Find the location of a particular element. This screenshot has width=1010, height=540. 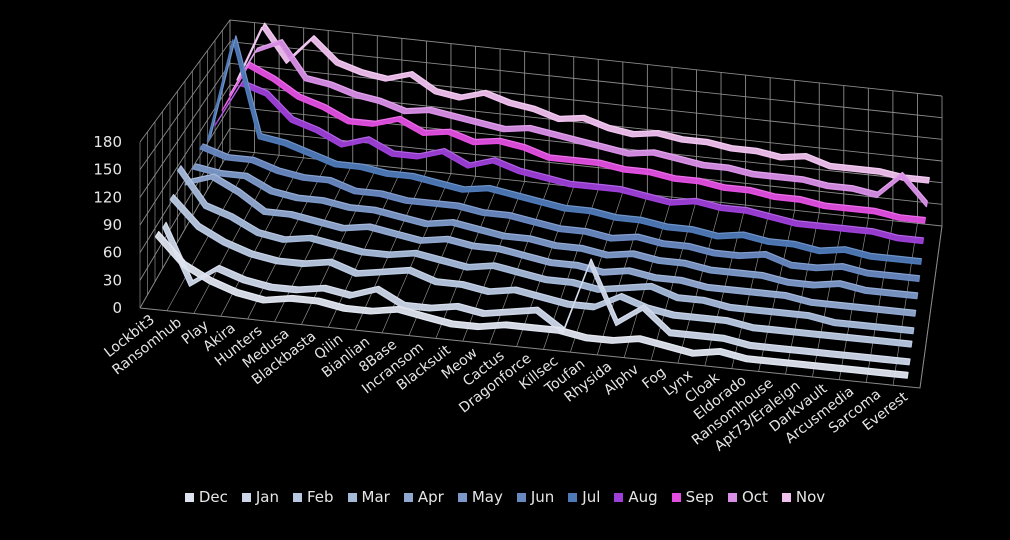

y-tick-label: 30 is located at coordinates (112, 280).